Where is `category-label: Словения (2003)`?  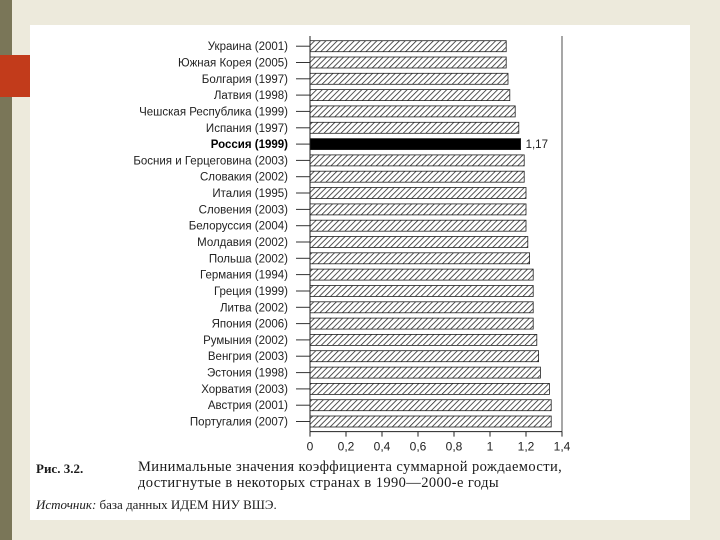 category-label: Словения (2003) is located at coordinates (244, 210).